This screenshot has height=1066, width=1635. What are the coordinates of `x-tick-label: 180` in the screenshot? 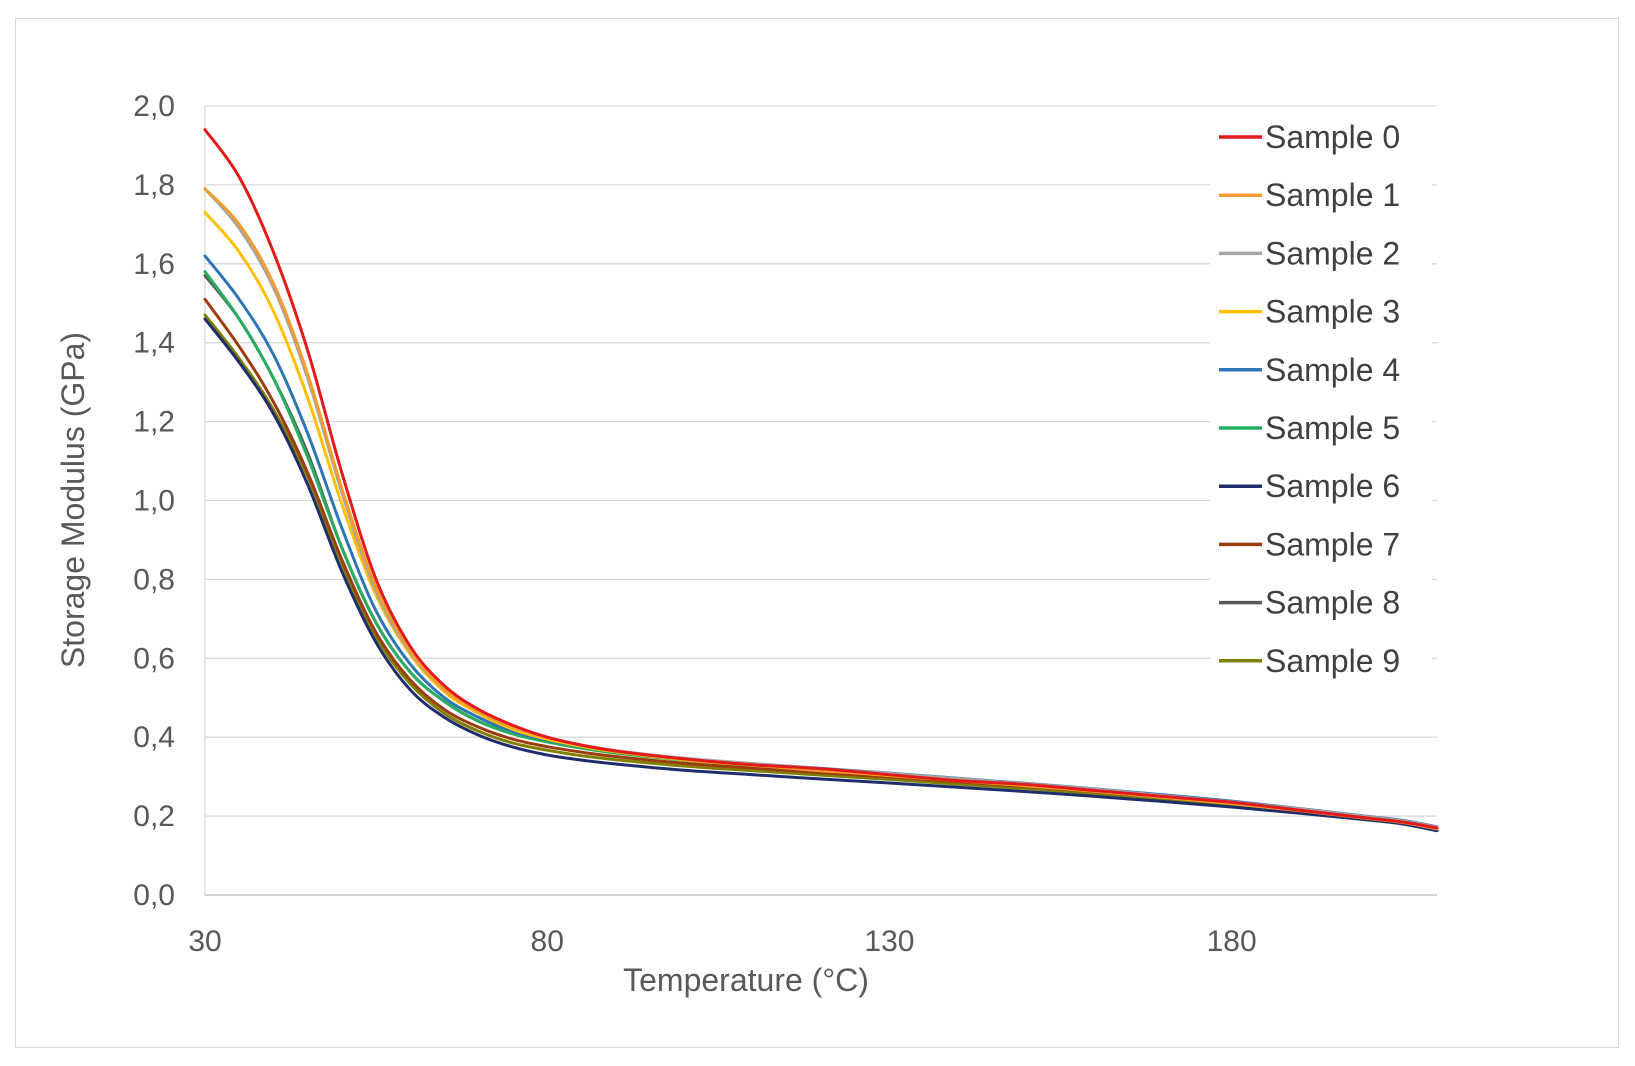 It's located at (1232, 941).